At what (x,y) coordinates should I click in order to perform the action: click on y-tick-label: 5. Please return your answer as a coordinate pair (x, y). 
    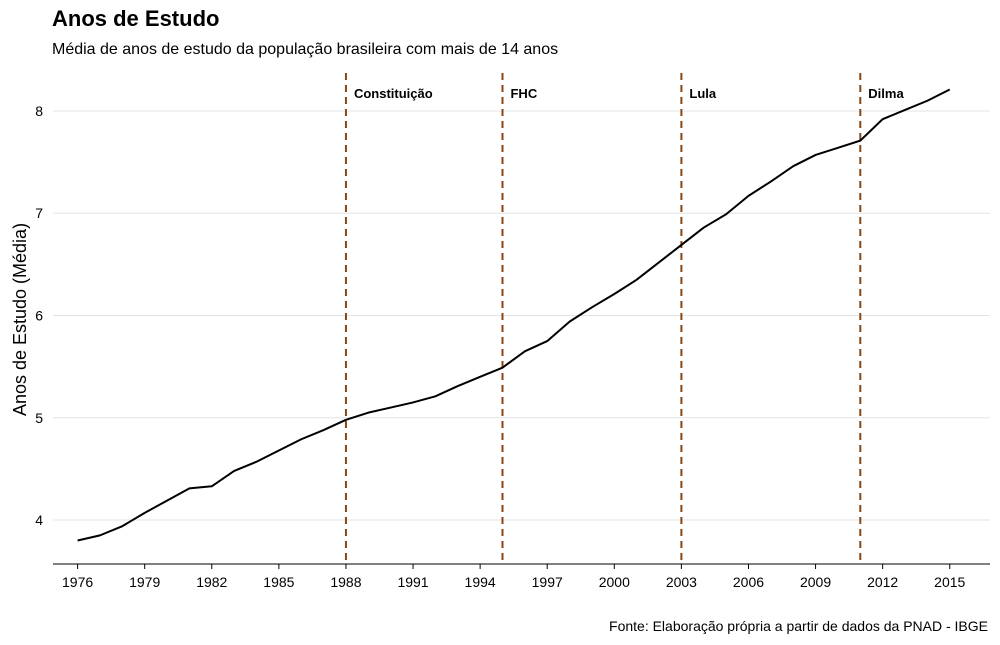
    Looking at the image, I should click on (39, 418).